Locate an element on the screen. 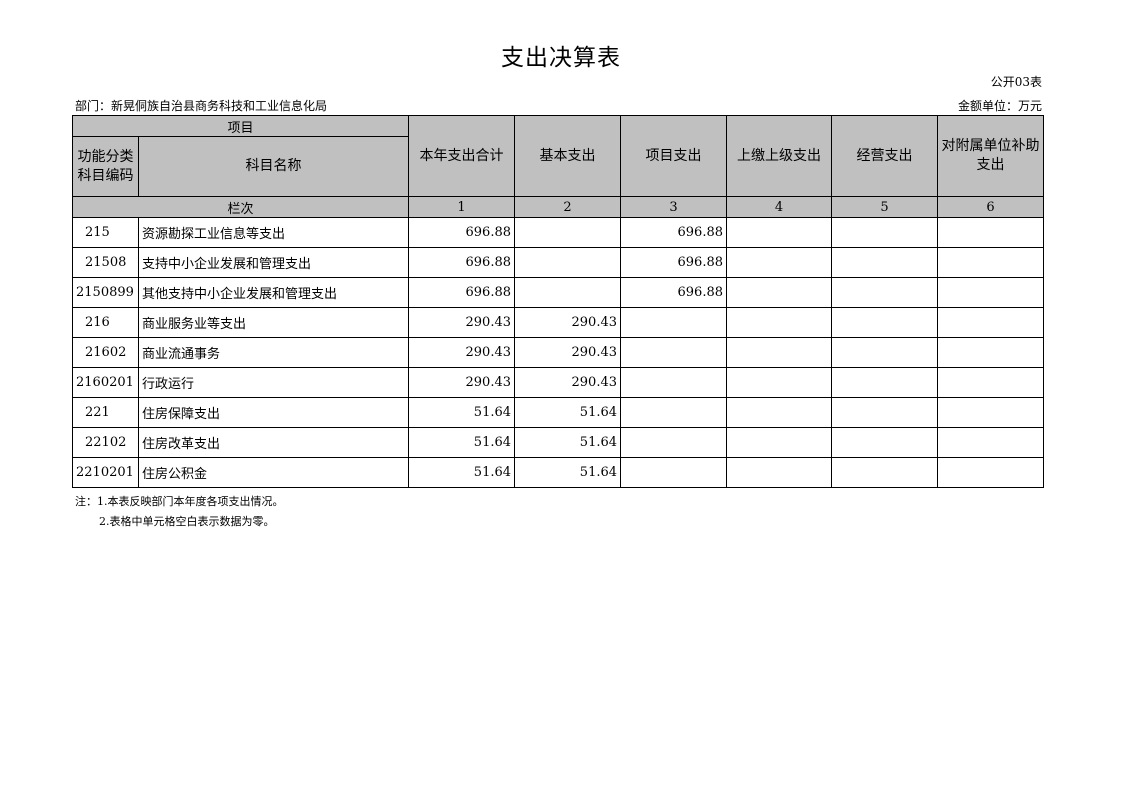  header-item: 项目 is located at coordinates (240, 126).